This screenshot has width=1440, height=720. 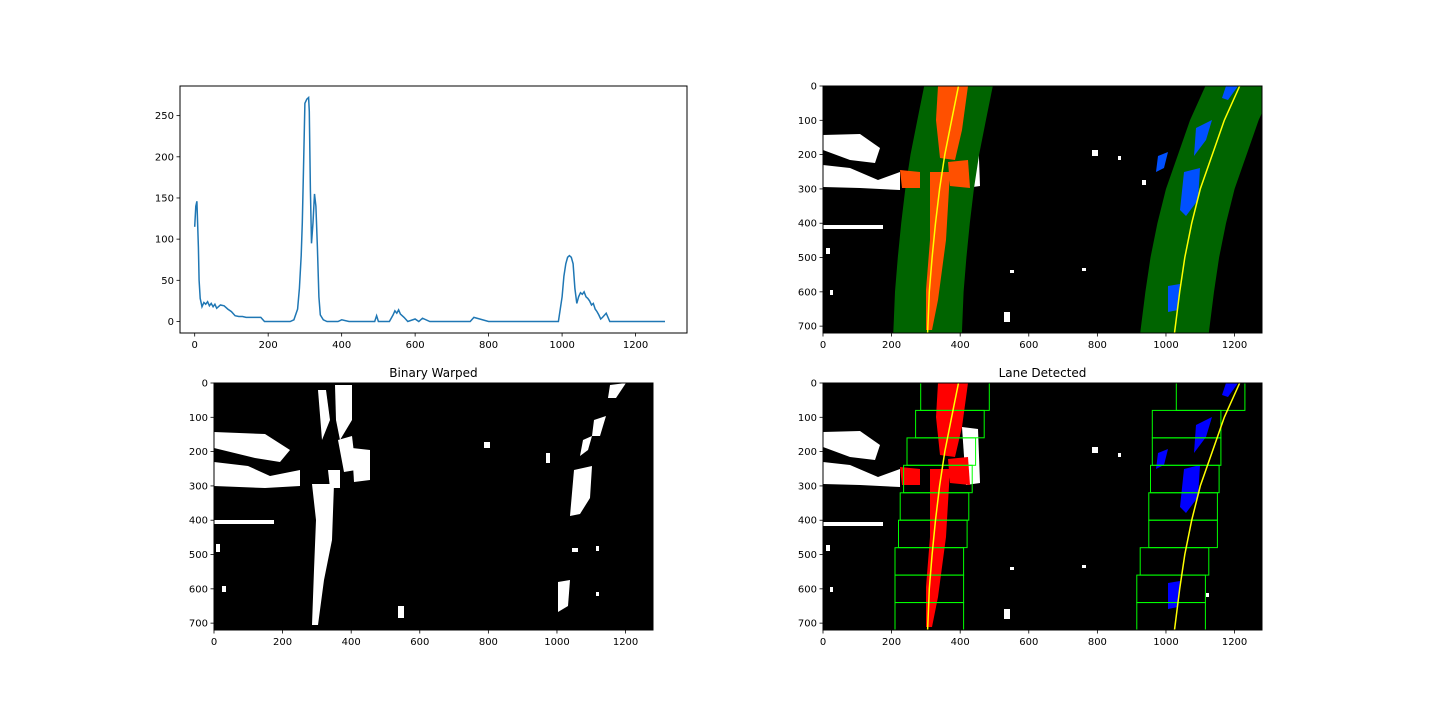 I want to click on binary-warped-x-tick-label: 200, so click(x=282, y=642).